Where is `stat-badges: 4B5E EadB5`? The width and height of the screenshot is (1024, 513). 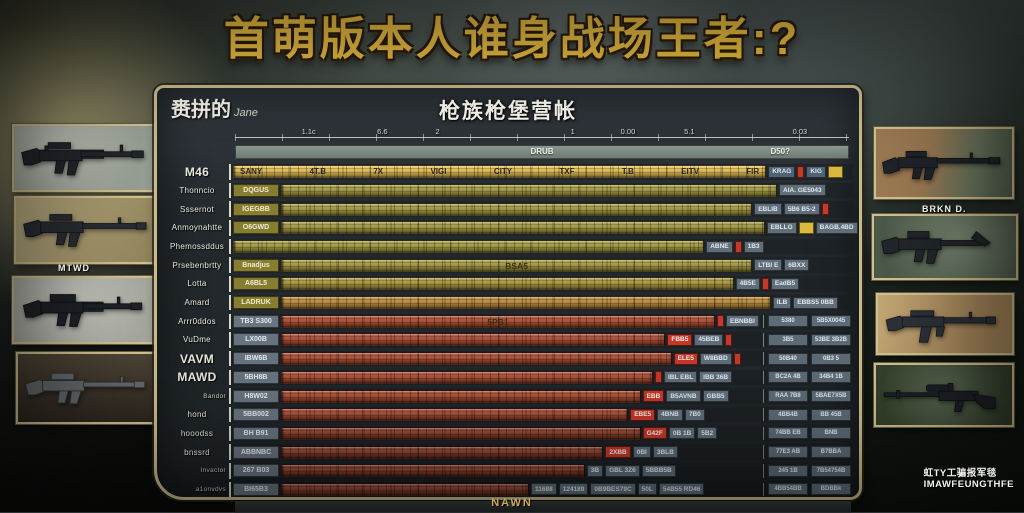 stat-badges: 4B5E EadB5 is located at coordinates (767, 283).